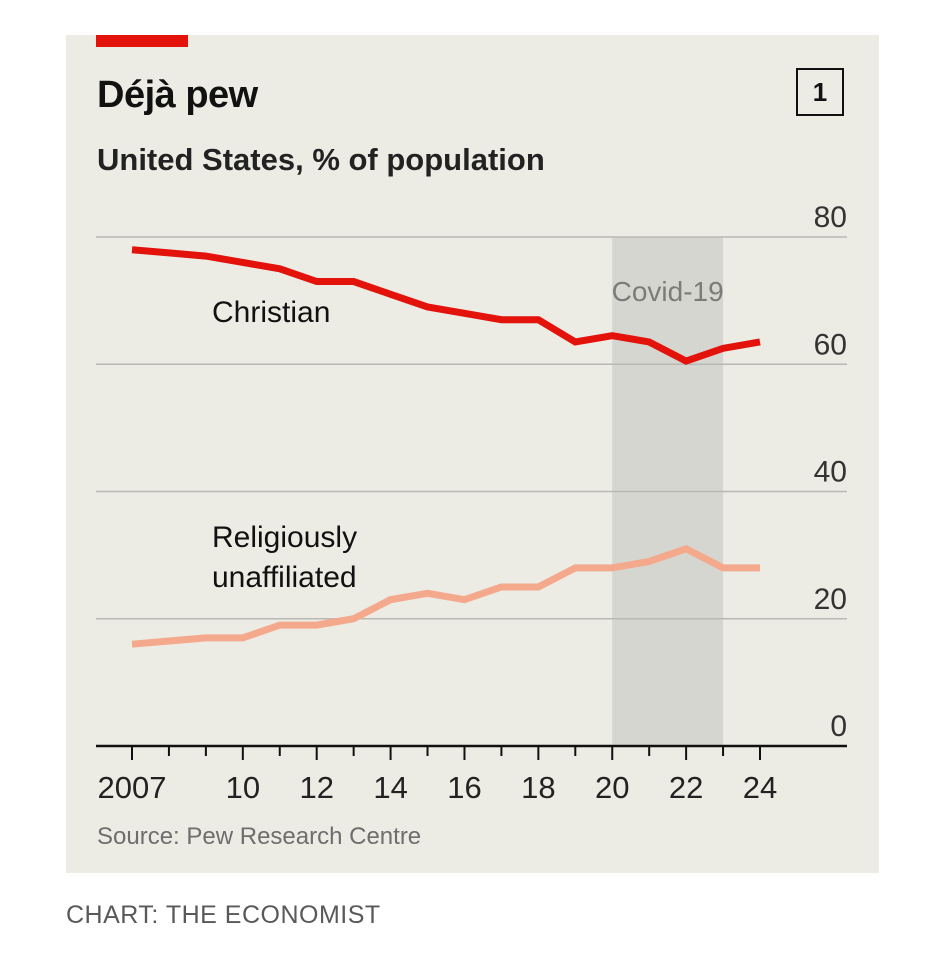 Image resolution: width=944 pixels, height=960 pixels. I want to click on unaffiliated-series-label: unaffiliated, so click(284, 577).